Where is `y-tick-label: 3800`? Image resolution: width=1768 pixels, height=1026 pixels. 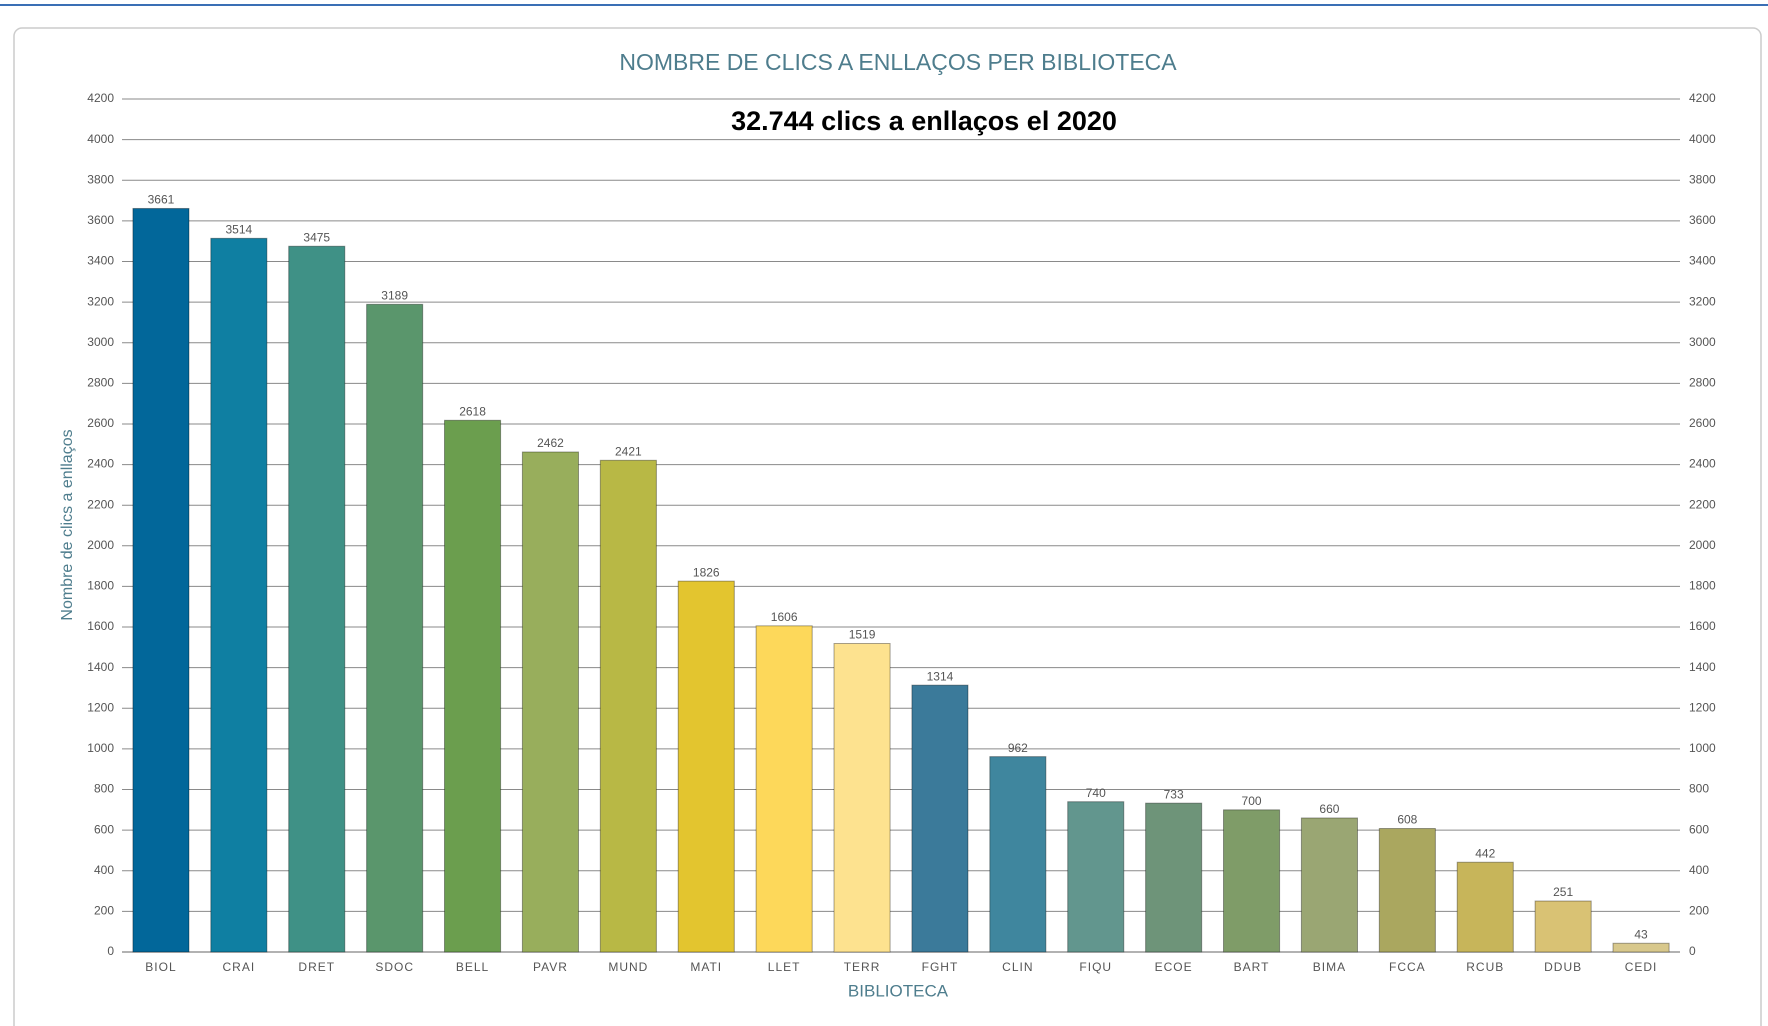 y-tick-label: 3800 is located at coordinates (100, 179).